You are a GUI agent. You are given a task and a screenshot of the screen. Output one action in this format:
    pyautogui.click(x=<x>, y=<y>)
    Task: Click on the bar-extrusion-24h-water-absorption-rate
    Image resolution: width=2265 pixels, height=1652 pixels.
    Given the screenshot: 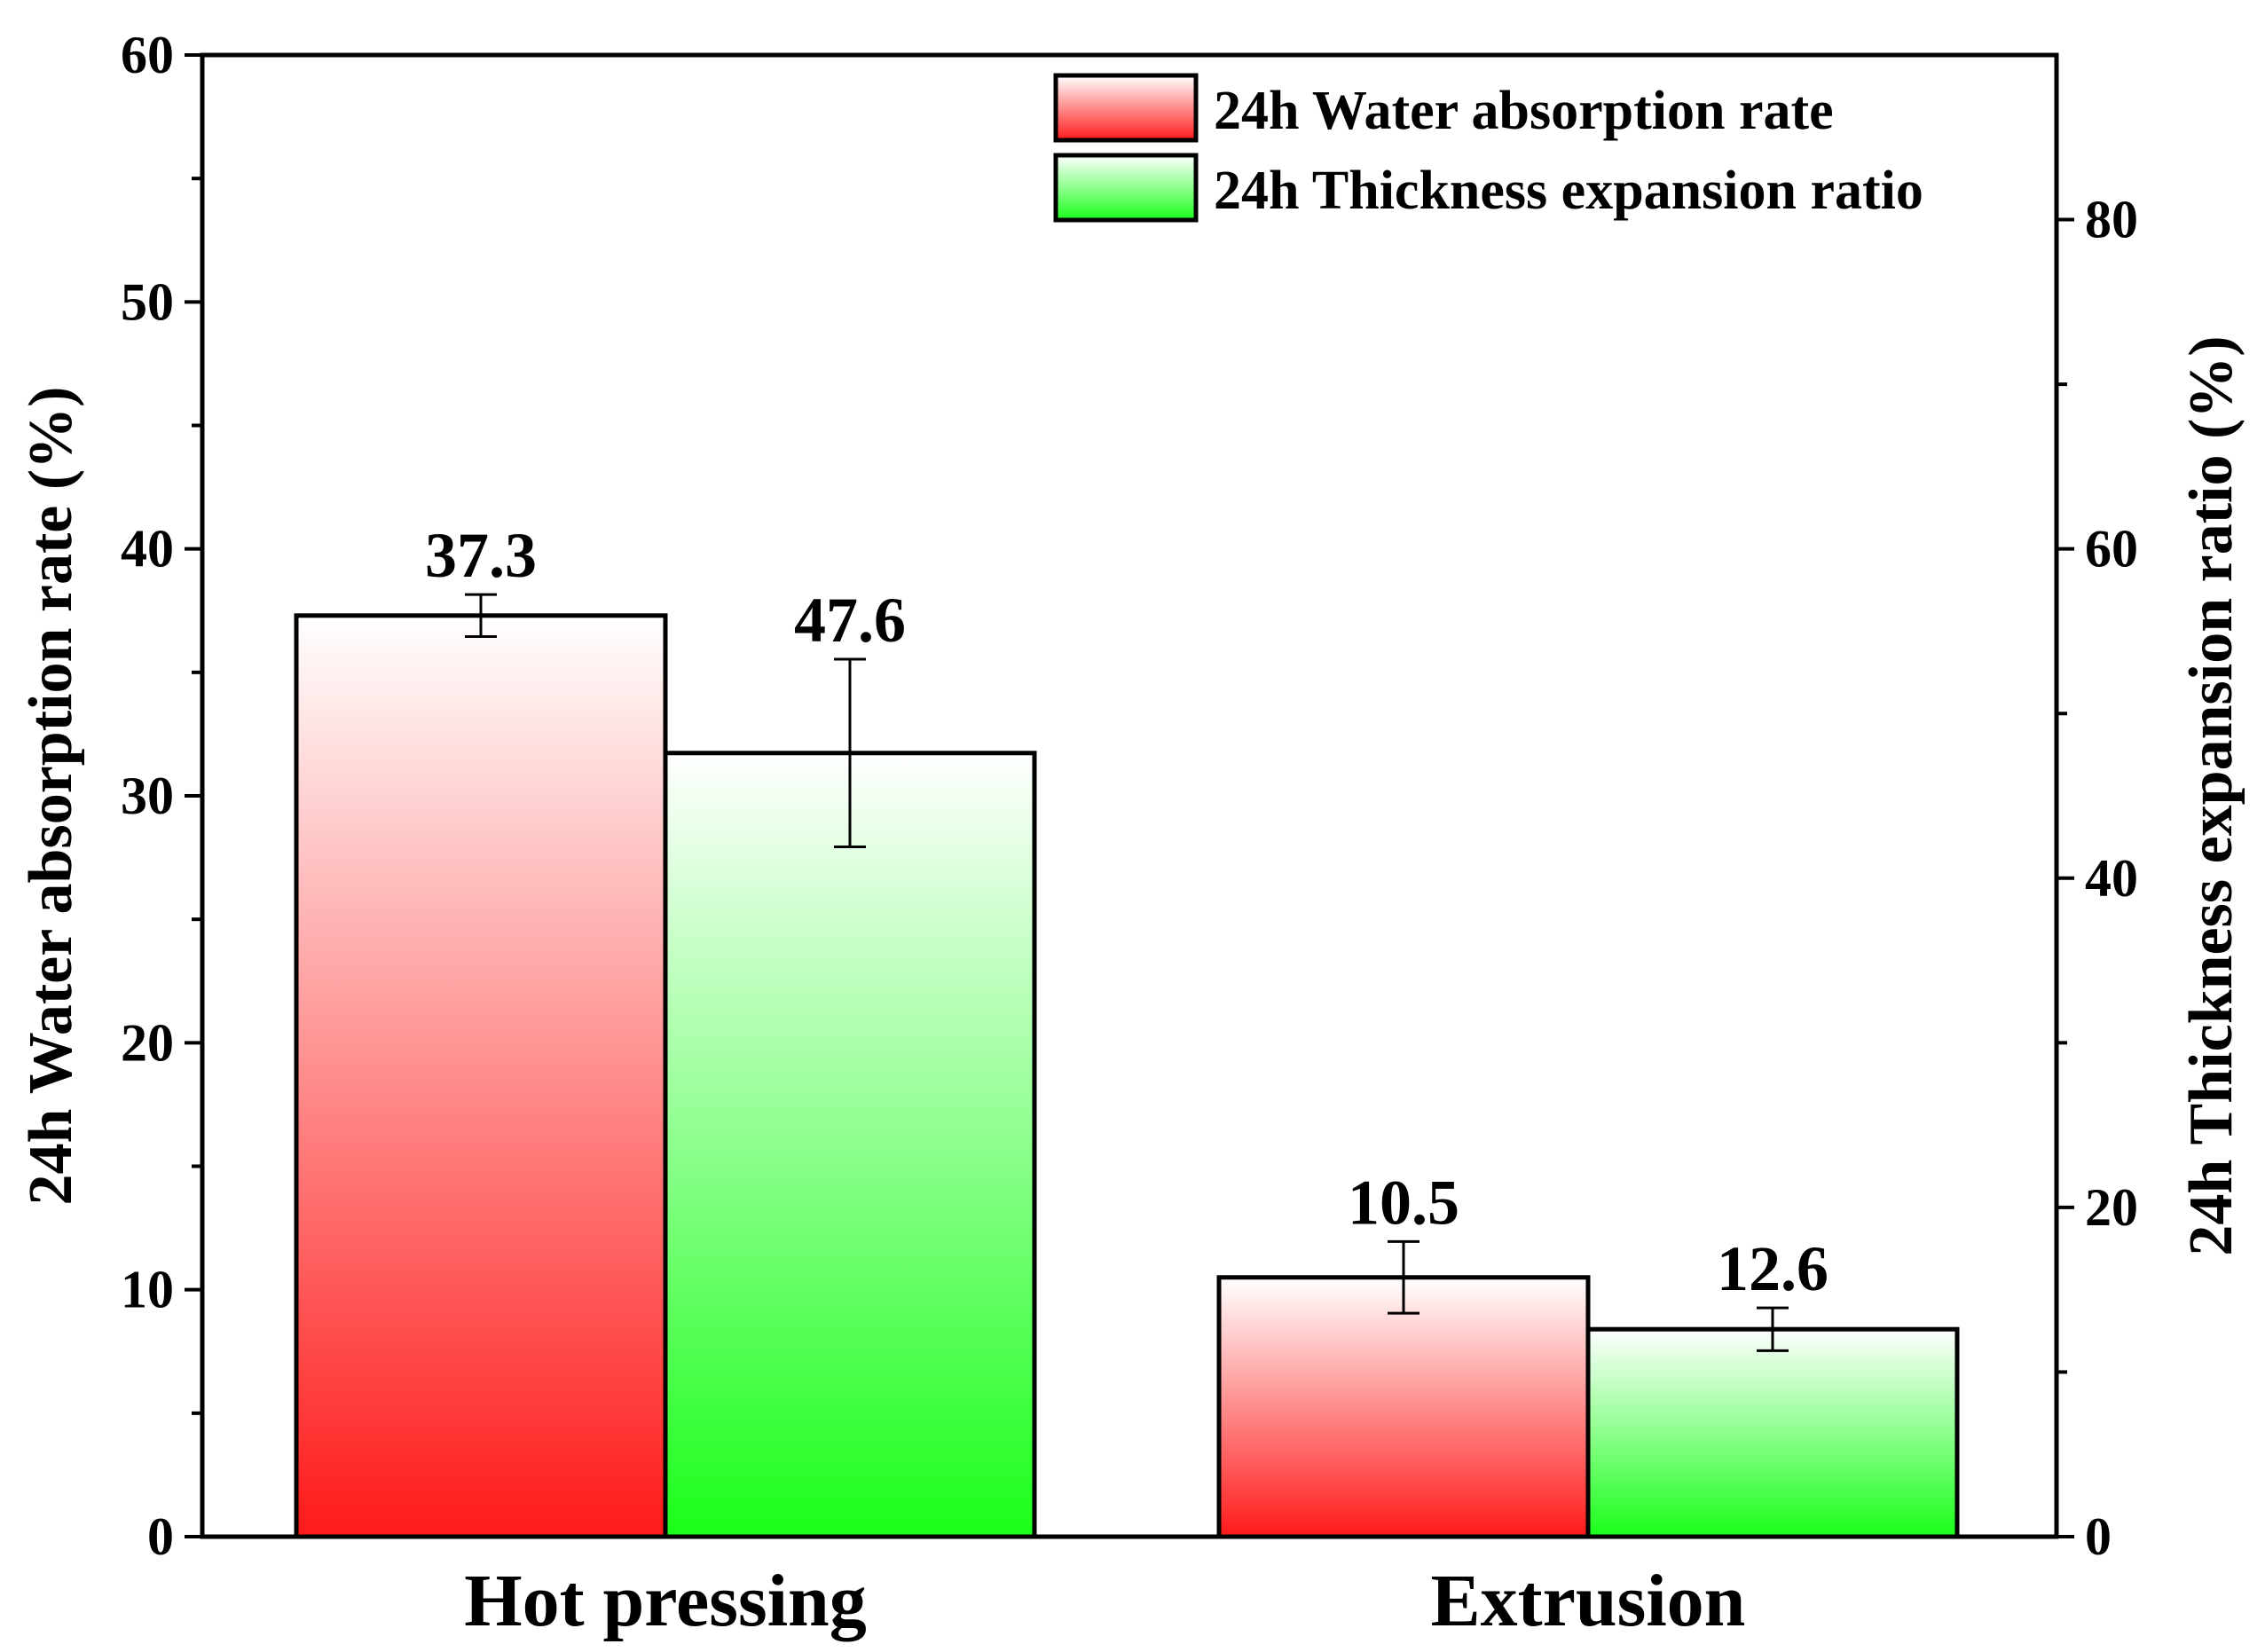 What is the action you would take?
    pyautogui.click(x=1403, y=1407)
    